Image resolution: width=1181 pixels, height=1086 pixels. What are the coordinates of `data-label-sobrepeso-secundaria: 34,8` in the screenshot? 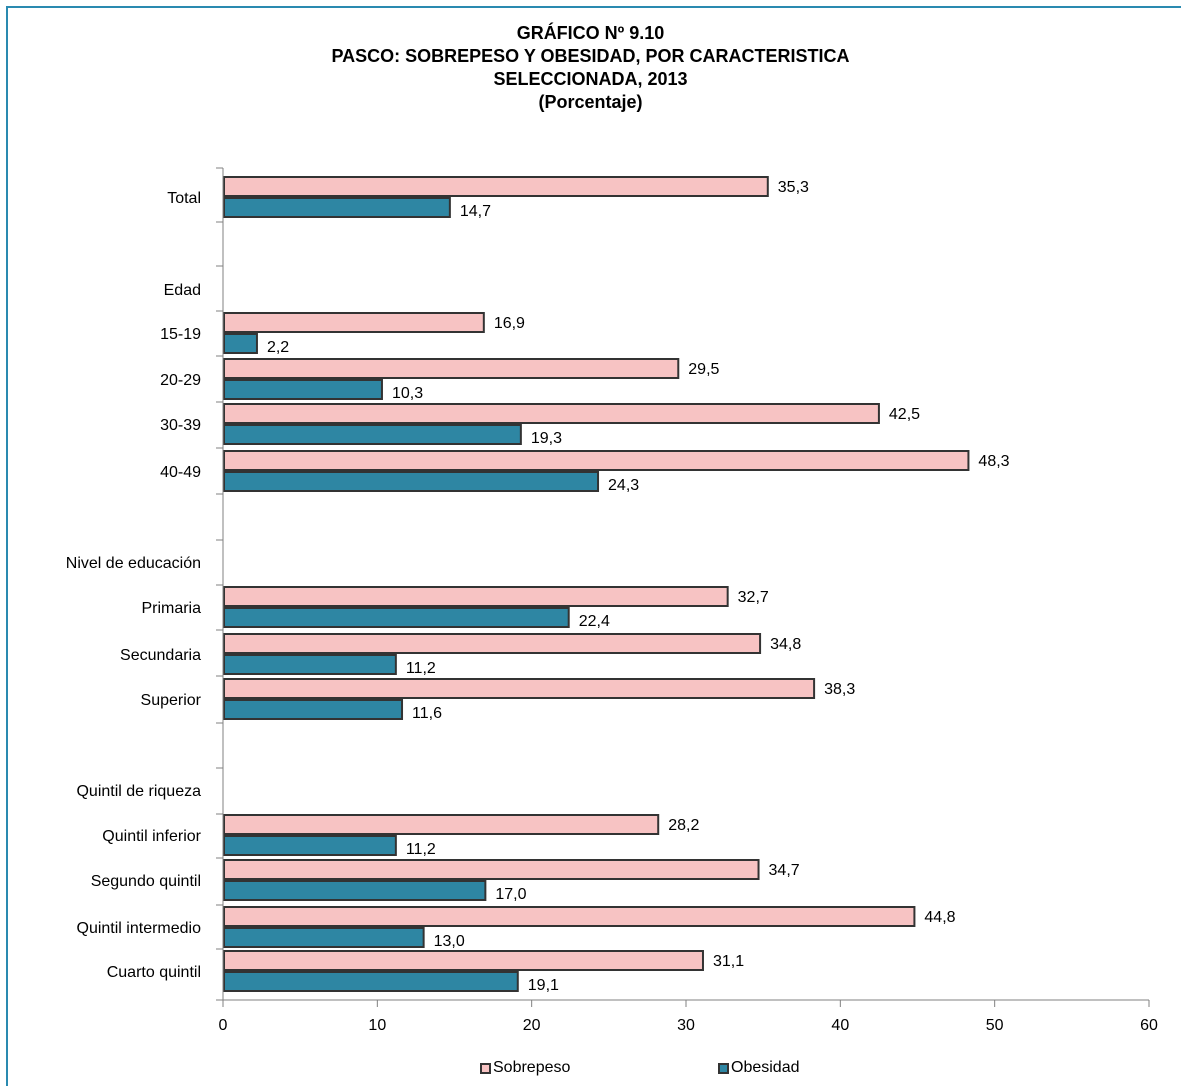 It's located at (785, 644).